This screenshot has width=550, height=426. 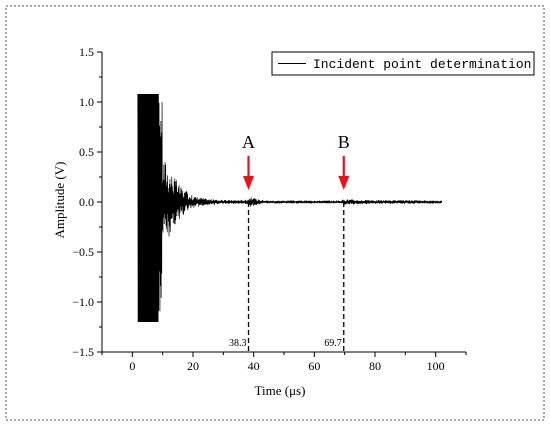 I want to click on marker-value-label: 69.7, so click(x=333, y=343).